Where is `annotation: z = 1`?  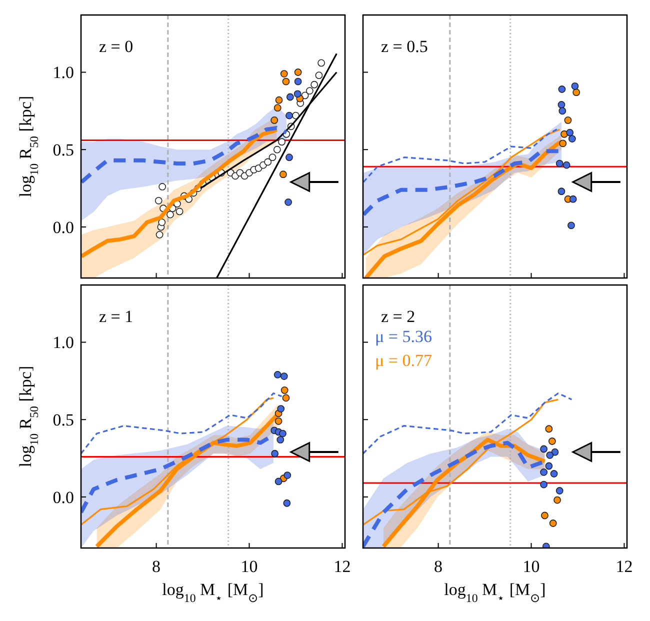
annotation: z = 1 is located at coordinates (116, 316).